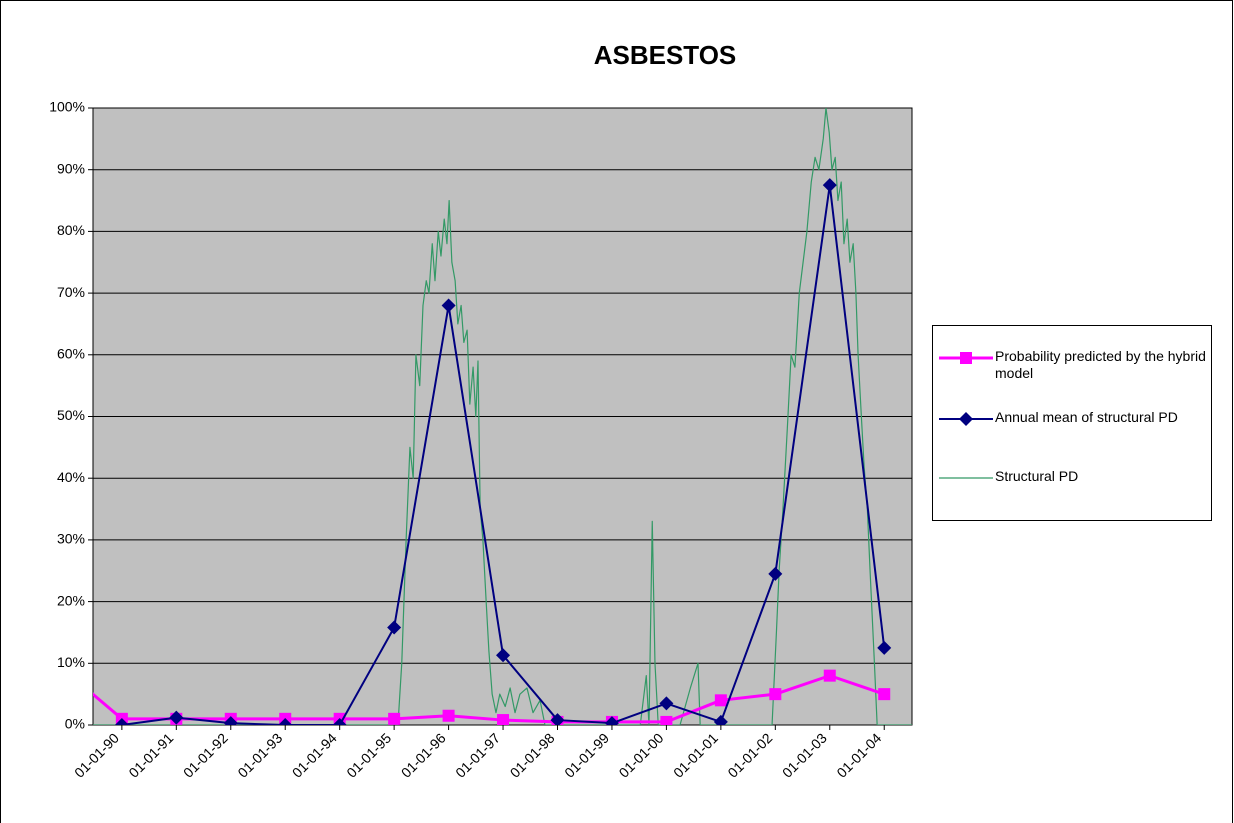 The image size is (1234, 823). What do you see at coordinates (665, 55) in the screenshot?
I see `chart-title: ASBESTOS` at bounding box center [665, 55].